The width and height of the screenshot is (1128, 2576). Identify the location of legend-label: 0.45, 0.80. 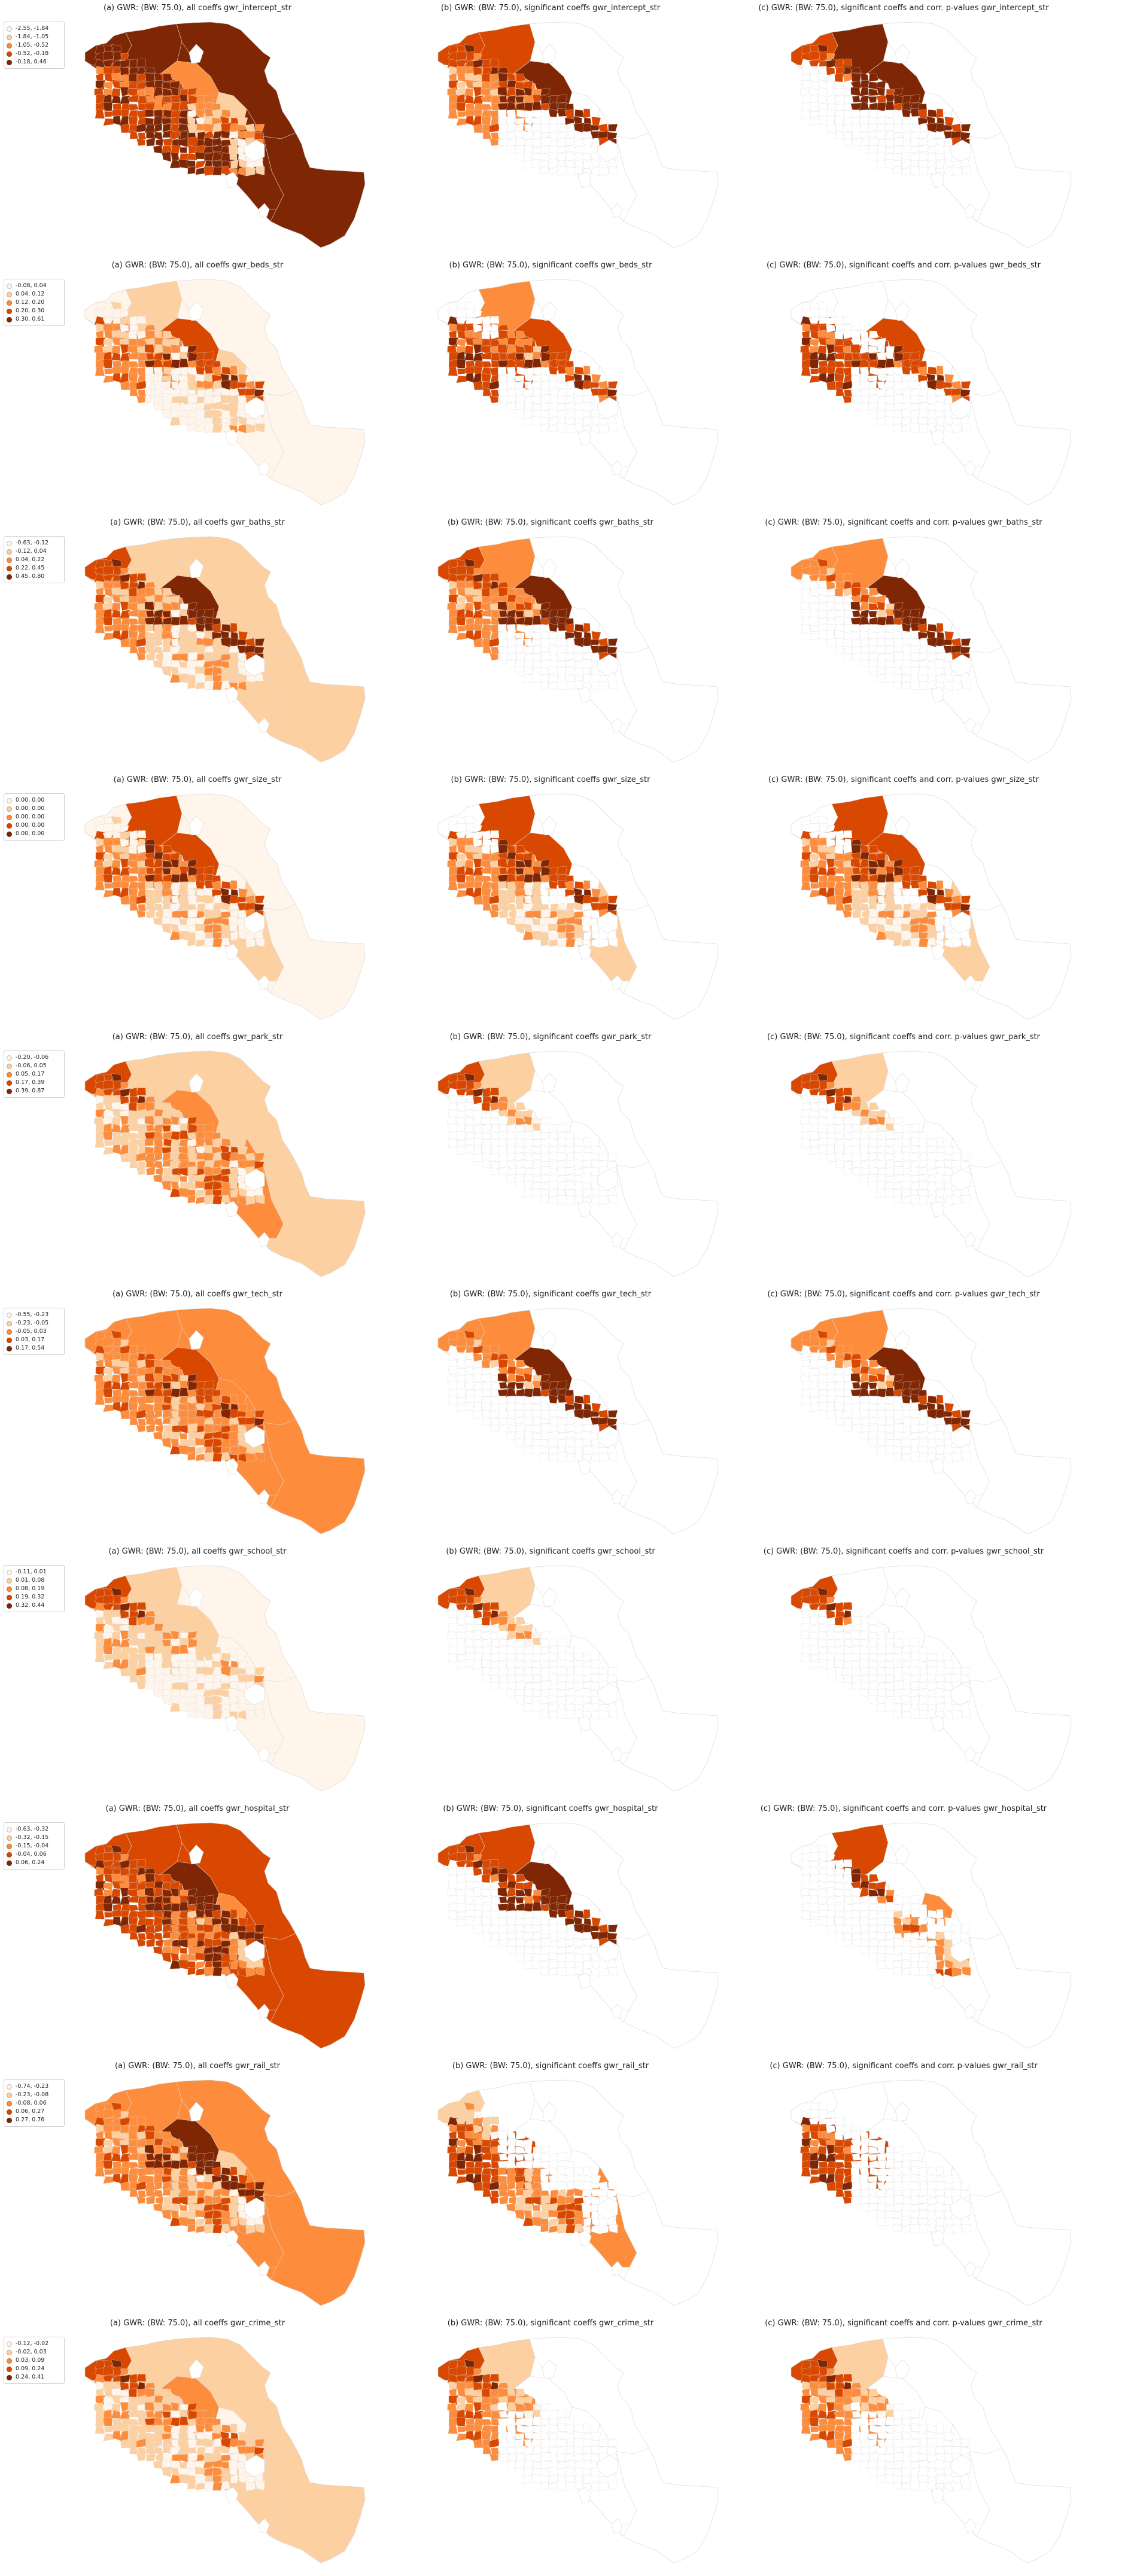
(30, 576).